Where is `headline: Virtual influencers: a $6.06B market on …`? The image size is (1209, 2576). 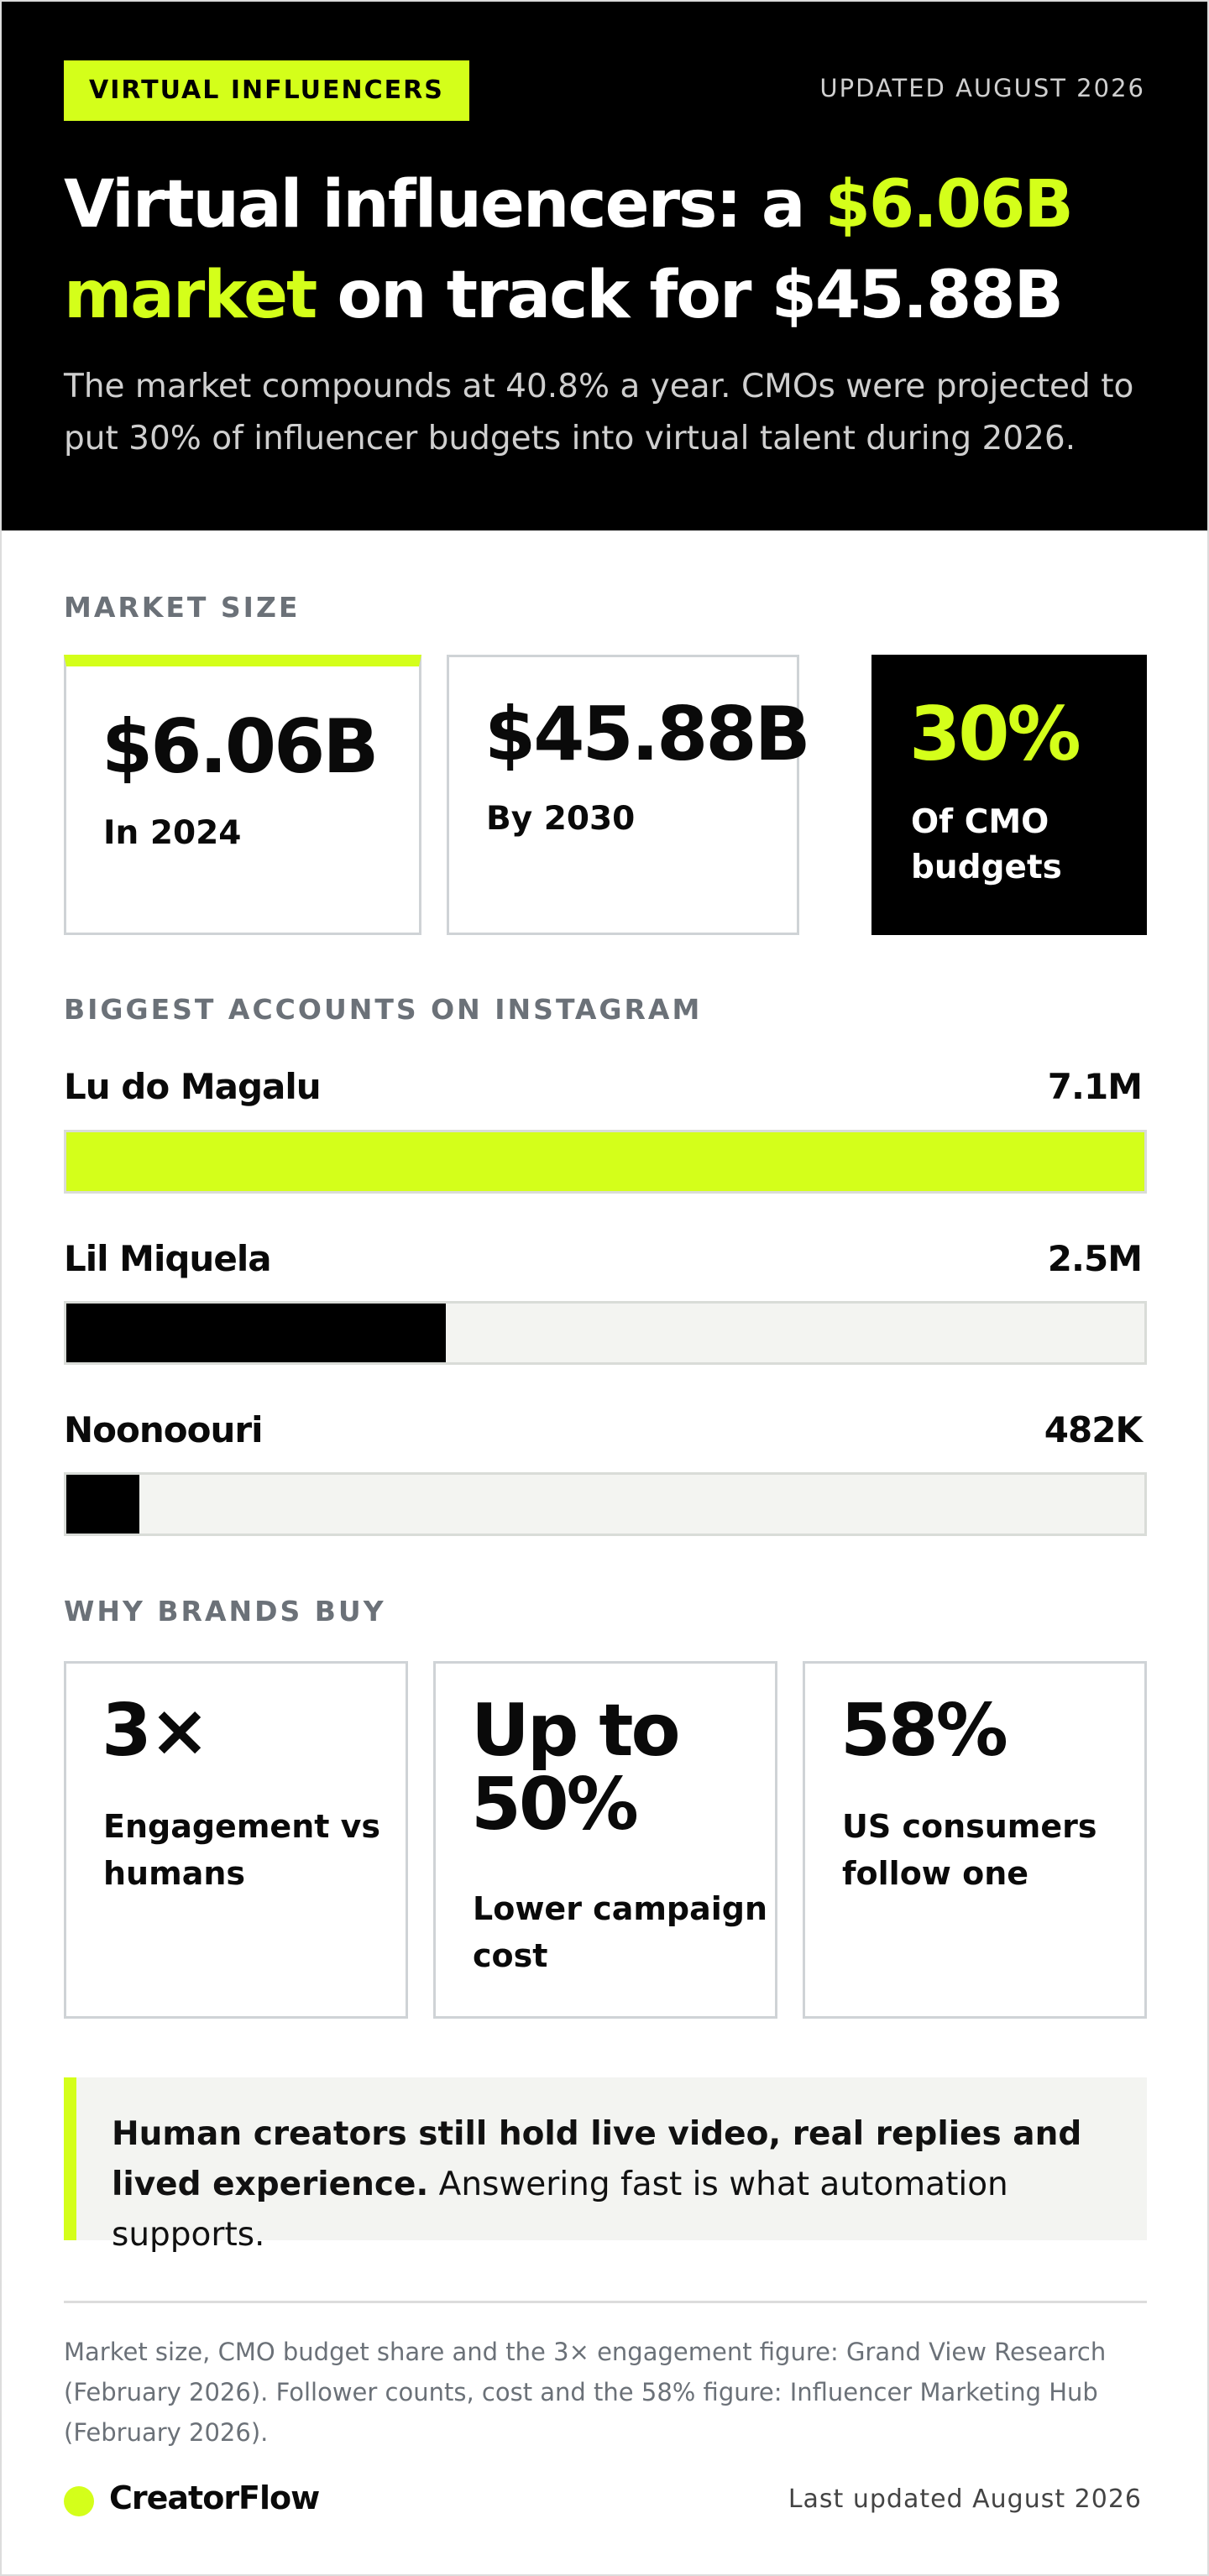 headline: Virtual influencers: a $6.06B market on … is located at coordinates (609, 250).